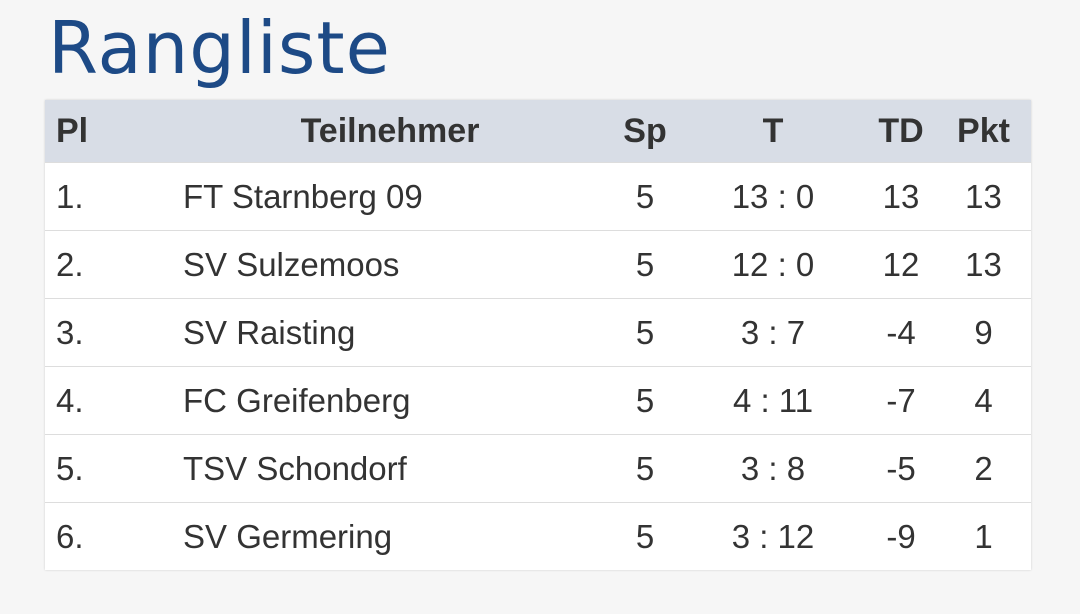 This screenshot has height=614, width=1080. What do you see at coordinates (983, 332) in the screenshot?
I see `table-cell: 9` at bounding box center [983, 332].